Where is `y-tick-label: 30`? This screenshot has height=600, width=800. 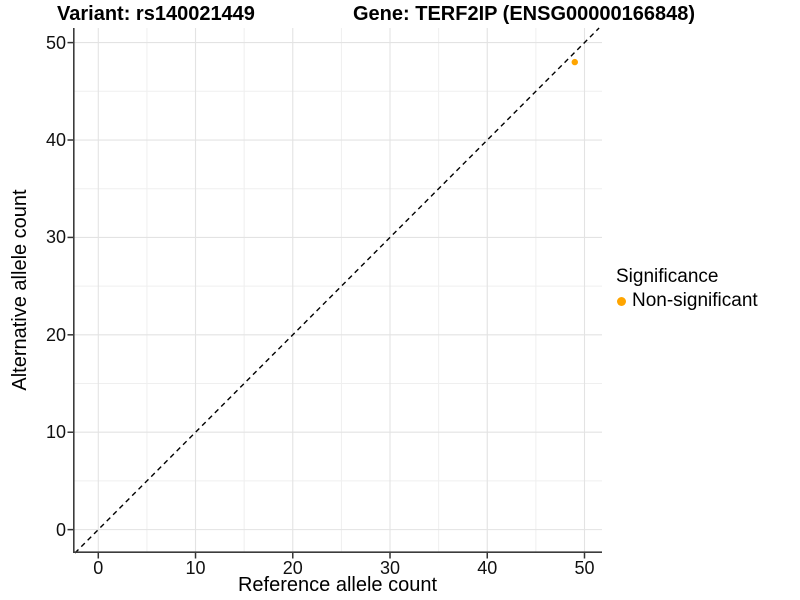 y-tick-label: 30 is located at coordinates (55, 237).